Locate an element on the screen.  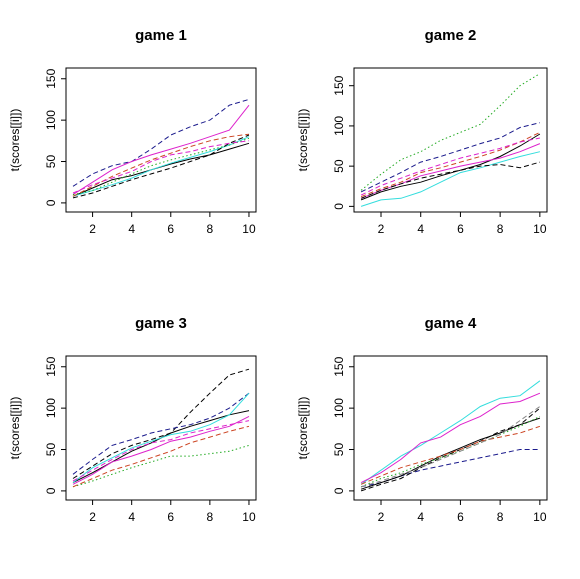
panel-title: game 1 is located at coordinates (161, 35).